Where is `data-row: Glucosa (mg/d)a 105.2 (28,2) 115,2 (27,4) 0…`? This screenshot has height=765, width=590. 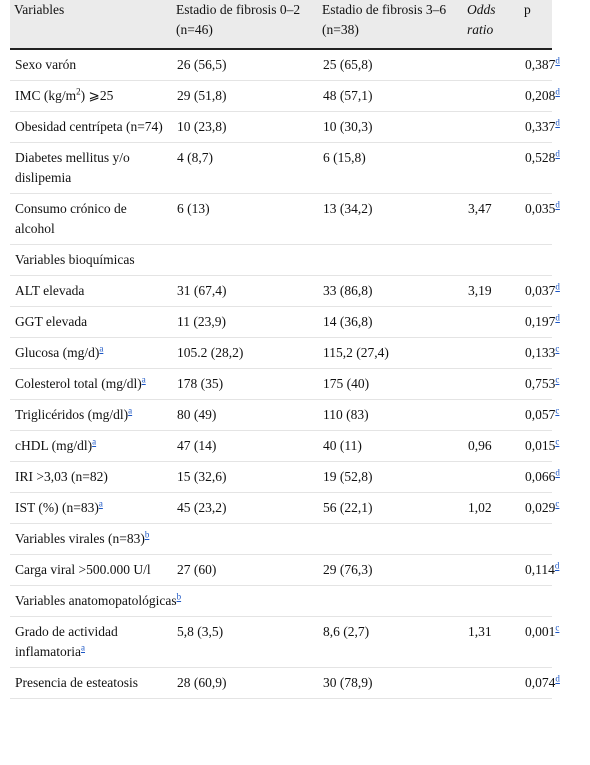 data-row: Glucosa (mg/d)a 105.2 (28,2) 115,2 (27,4) 0… is located at coordinates (284, 353).